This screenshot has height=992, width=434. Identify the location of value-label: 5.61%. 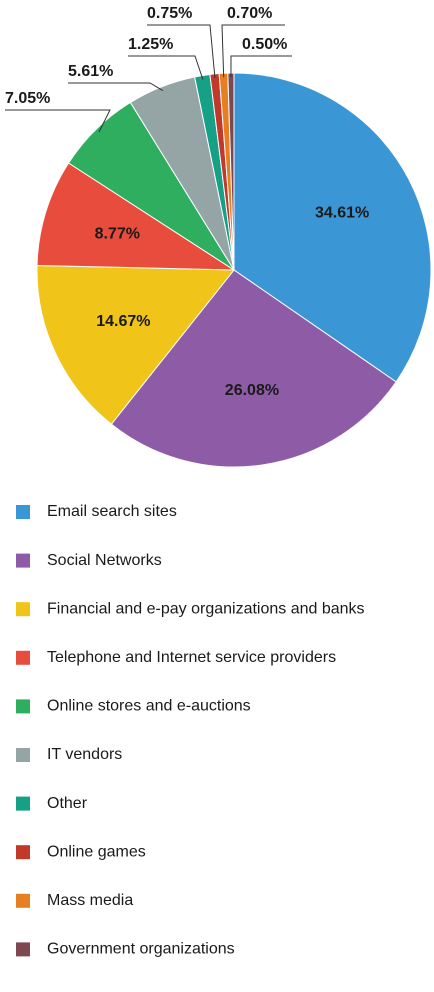
(90, 71).